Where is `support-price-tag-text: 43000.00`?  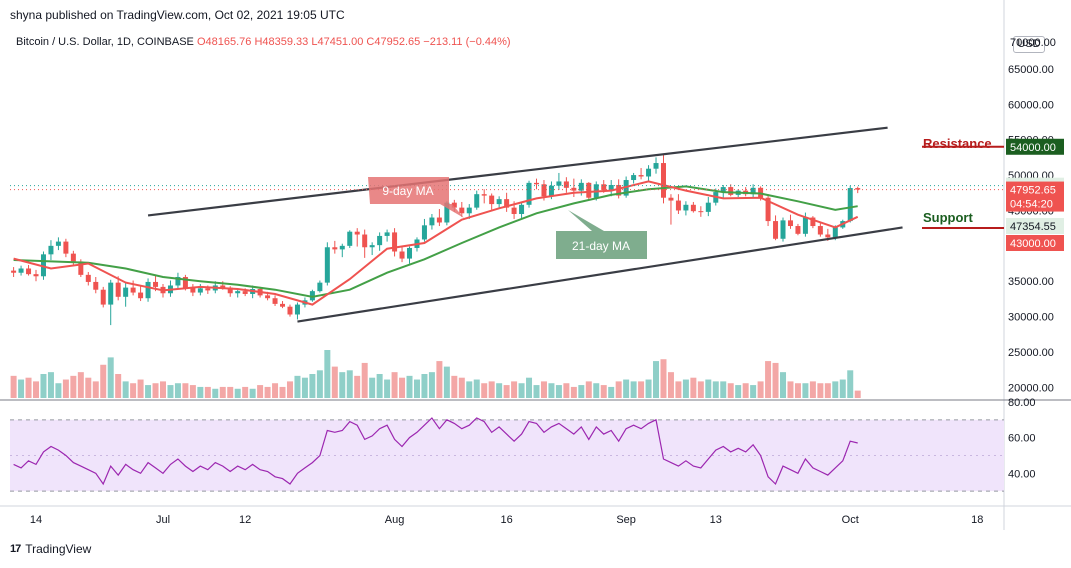 support-price-tag-text: 43000.00 is located at coordinates (1033, 244).